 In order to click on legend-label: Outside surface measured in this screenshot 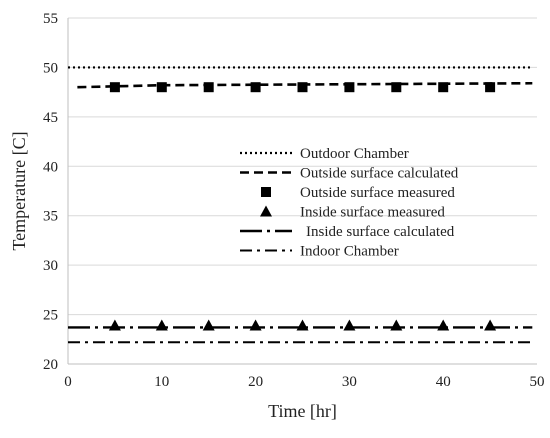, I will do `click(377, 193)`.